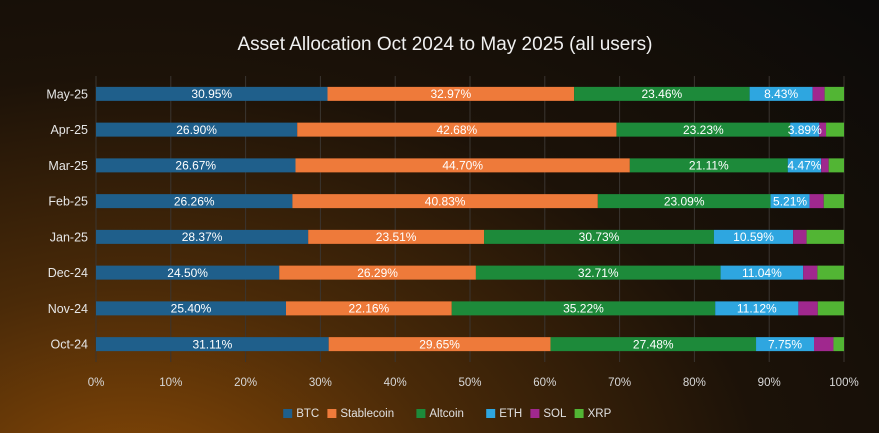 This screenshot has width=879, height=433. What do you see at coordinates (510, 414) in the screenshot?
I see `legend-label: ETH` at bounding box center [510, 414].